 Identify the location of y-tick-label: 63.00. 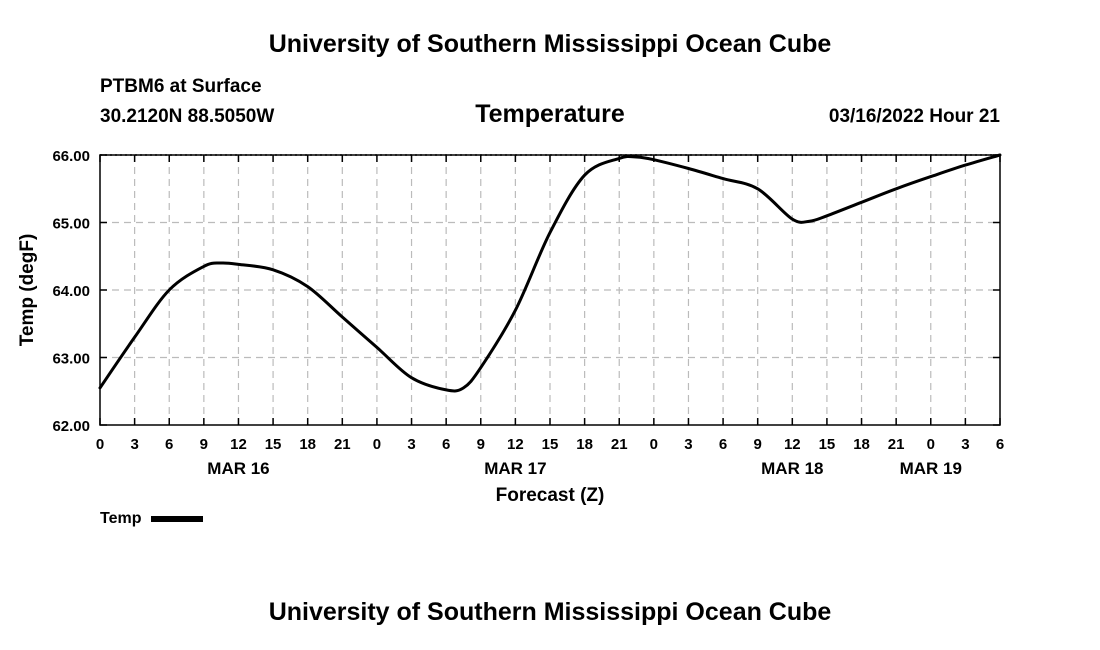
(71, 359).